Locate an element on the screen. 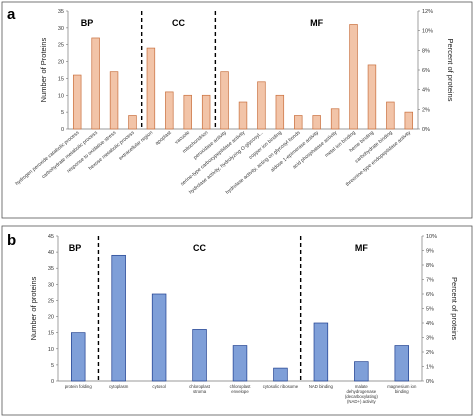  left-tick-label: 45 is located at coordinates (51, 237).